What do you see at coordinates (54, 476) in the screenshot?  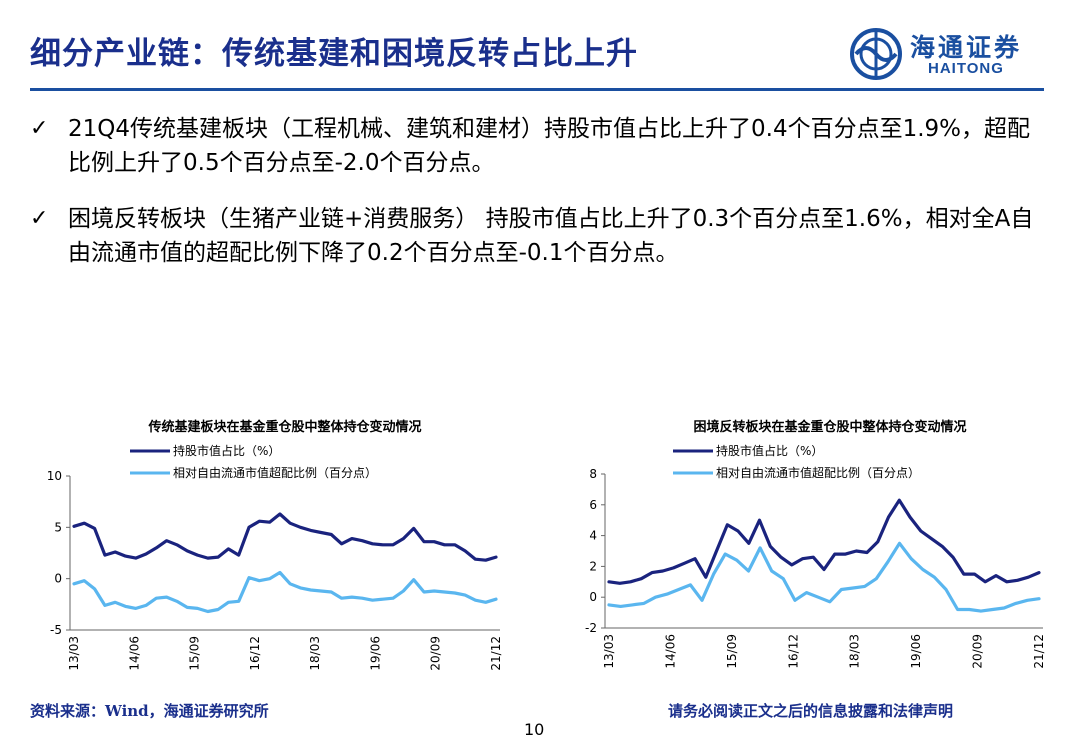 I see `y-tick-label: 10` at bounding box center [54, 476].